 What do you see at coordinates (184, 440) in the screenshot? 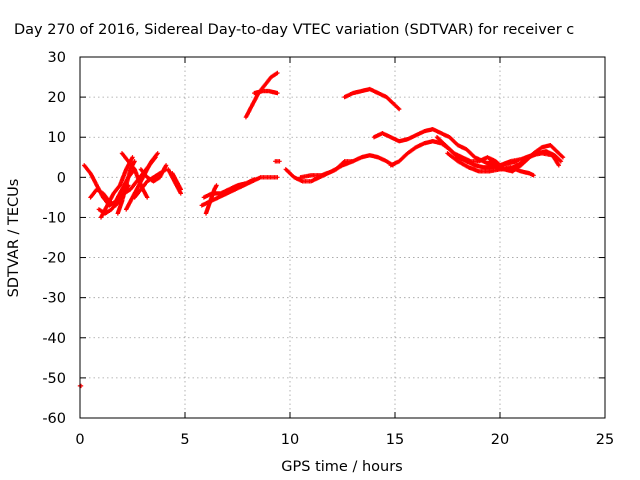
I see `x-tick-label: 5` at bounding box center [184, 440].